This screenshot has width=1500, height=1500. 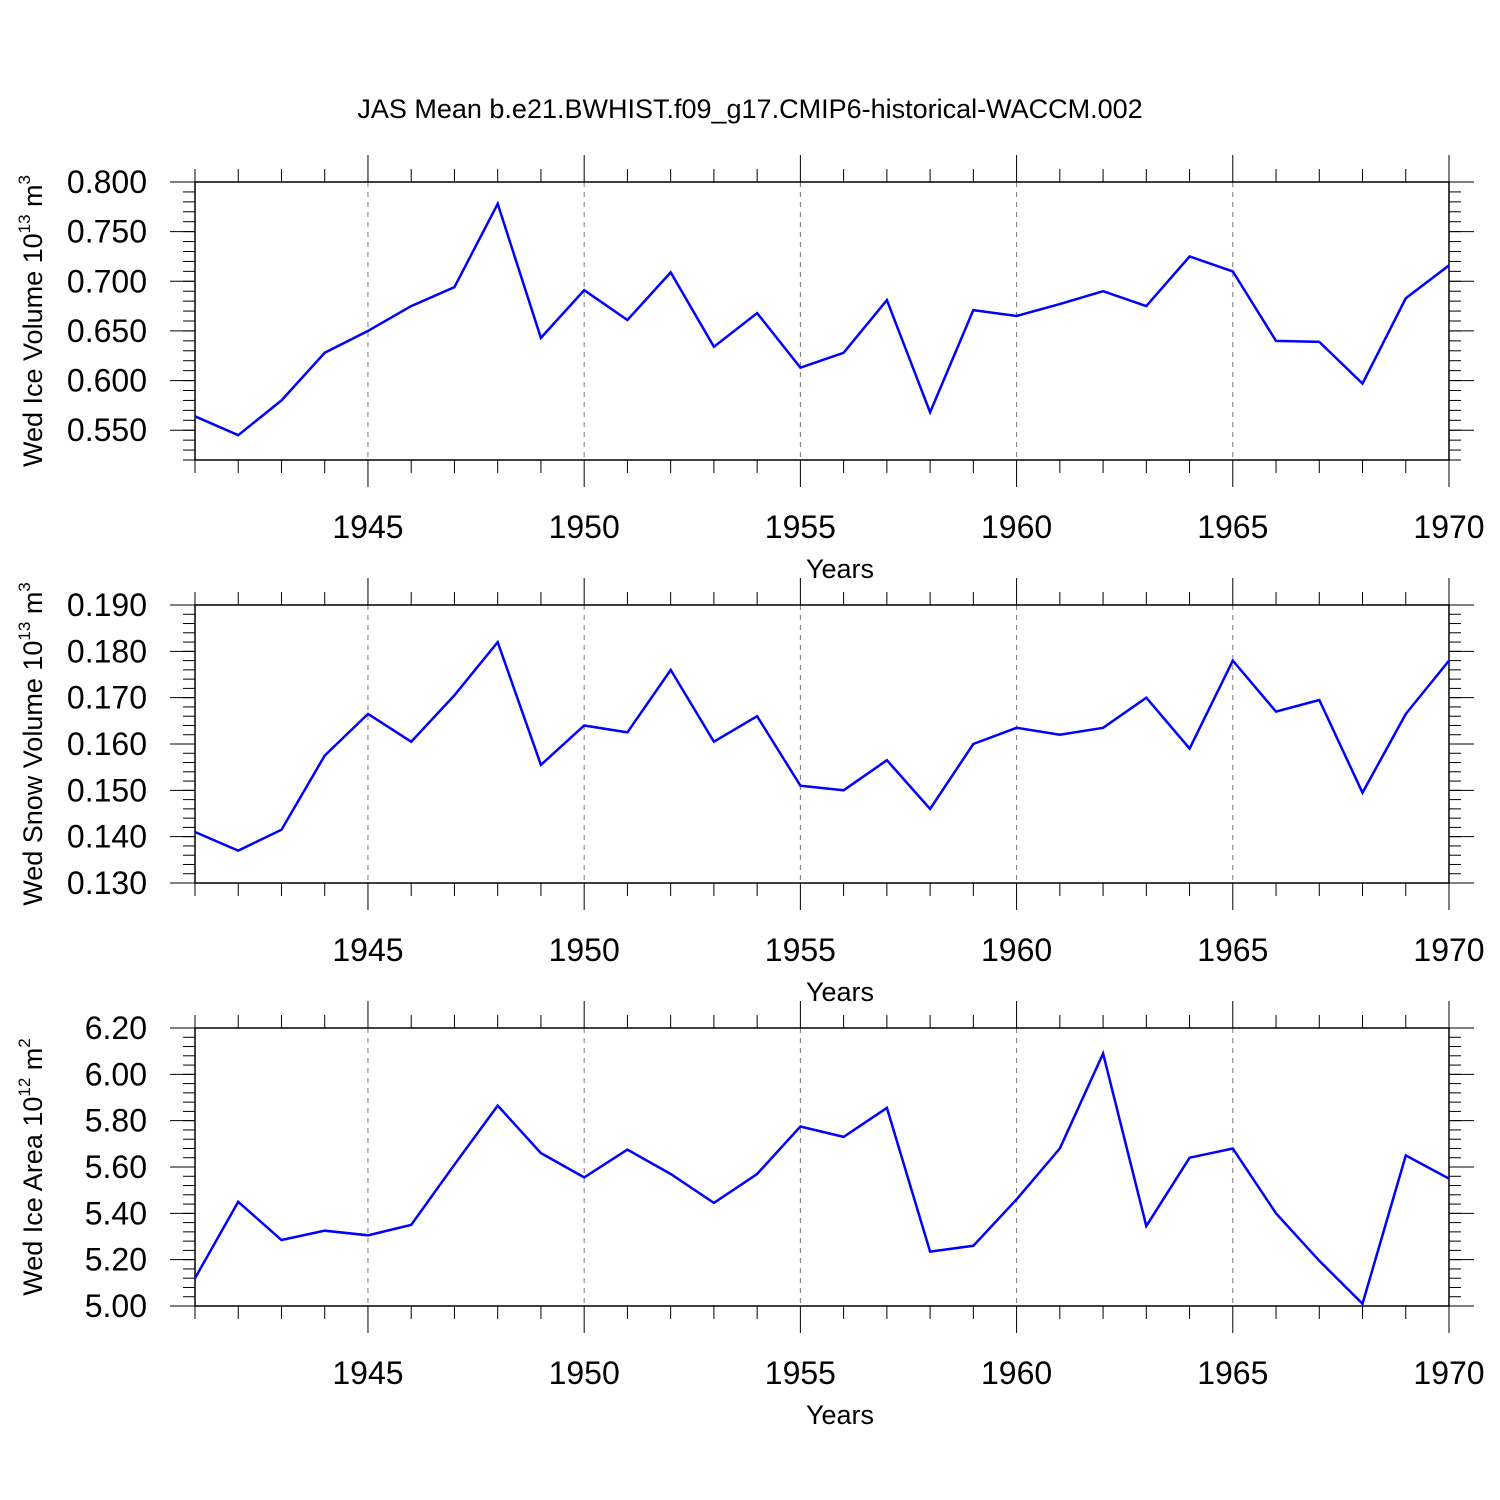 I want to click on y-tick-label: 0.800, so click(x=107, y=182).